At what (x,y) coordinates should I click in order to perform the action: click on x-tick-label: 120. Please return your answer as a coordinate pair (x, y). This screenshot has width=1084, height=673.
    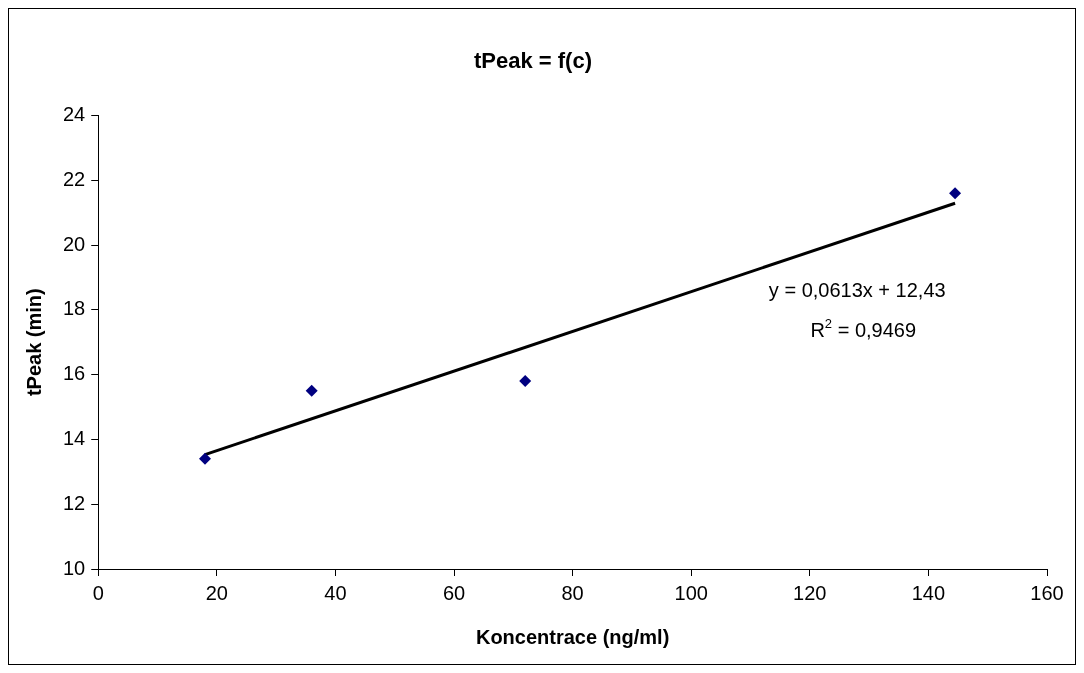
    Looking at the image, I should click on (810, 592).